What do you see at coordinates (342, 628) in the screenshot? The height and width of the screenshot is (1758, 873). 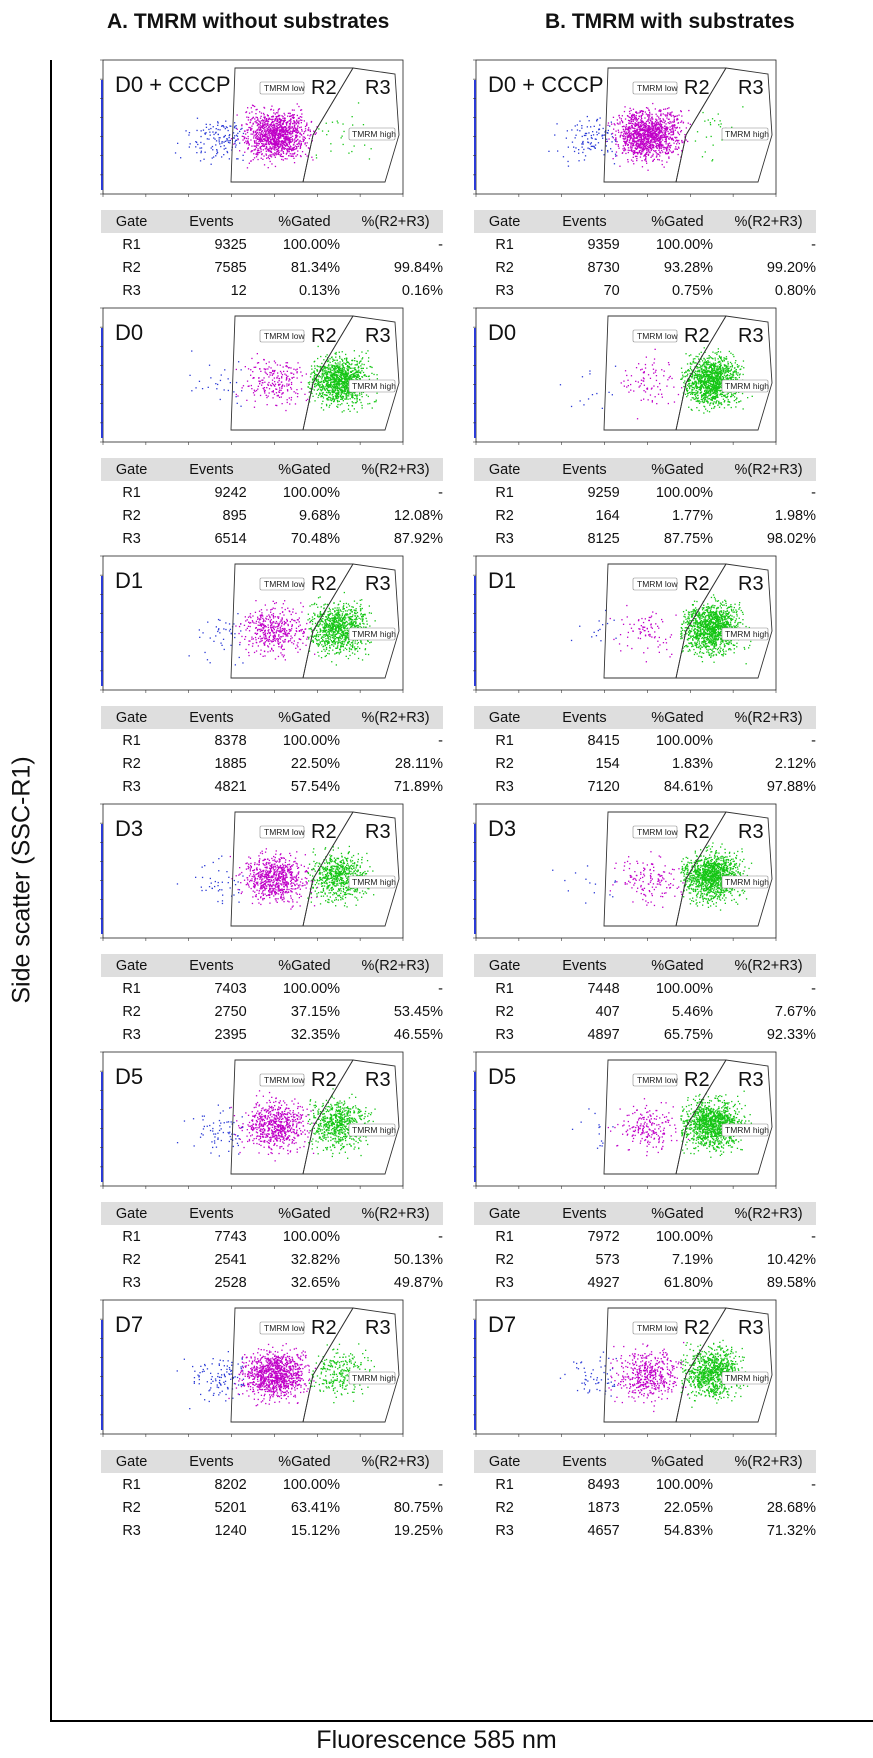 I see `population-R3` at bounding box center [342, 628].